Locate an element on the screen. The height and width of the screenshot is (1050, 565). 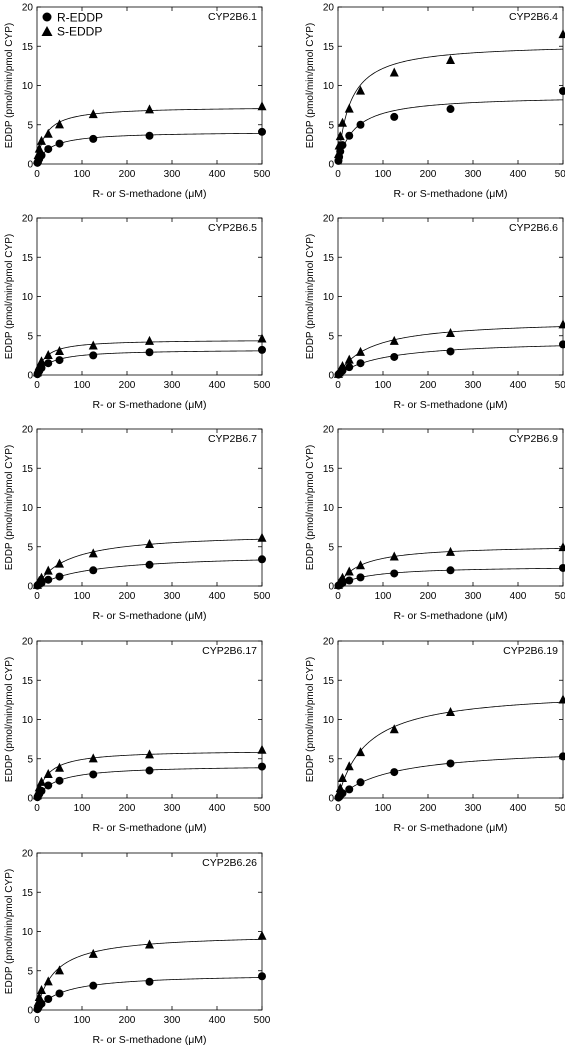
r-eddp-fit-curve is located at coordinates (450, 131).